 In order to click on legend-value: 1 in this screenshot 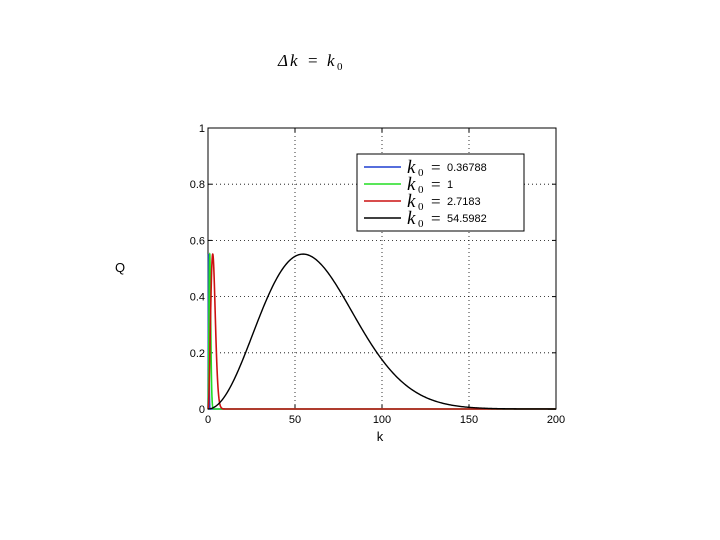, I will do `click(450, 185)`.